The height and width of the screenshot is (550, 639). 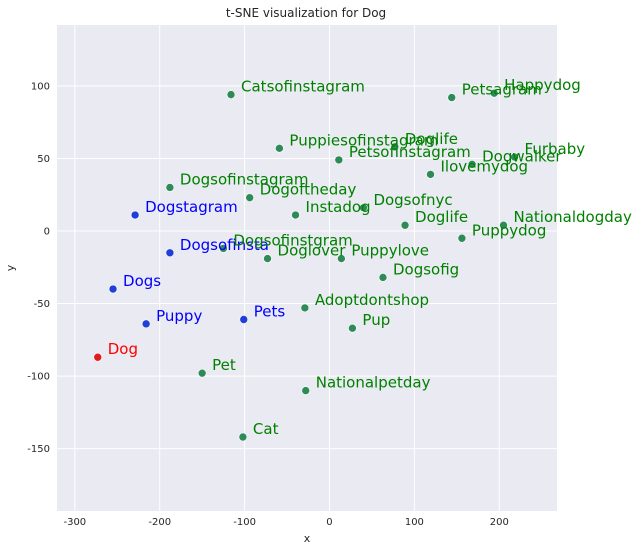 What do you see at coordinates (410, 152) in the screenshot?
I see `point-label: Petsofinstagram` at bounding box center [410, 152].